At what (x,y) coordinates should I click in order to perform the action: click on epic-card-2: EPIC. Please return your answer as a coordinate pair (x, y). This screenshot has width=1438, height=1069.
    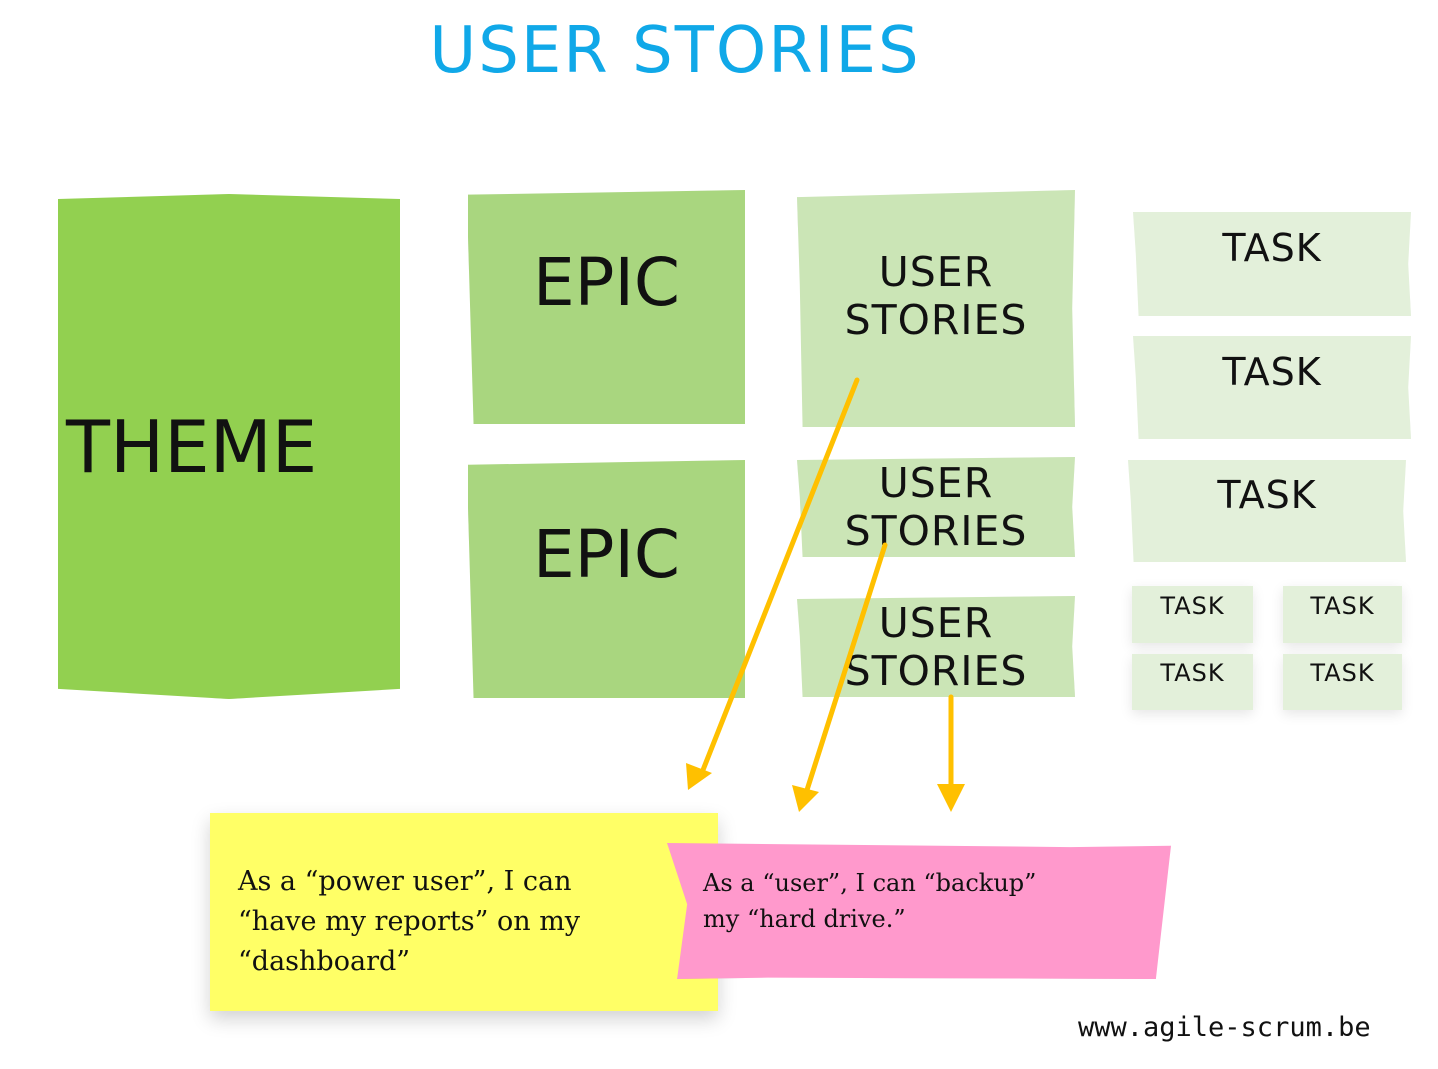
    Looking at the image, I should click on (606, 579).